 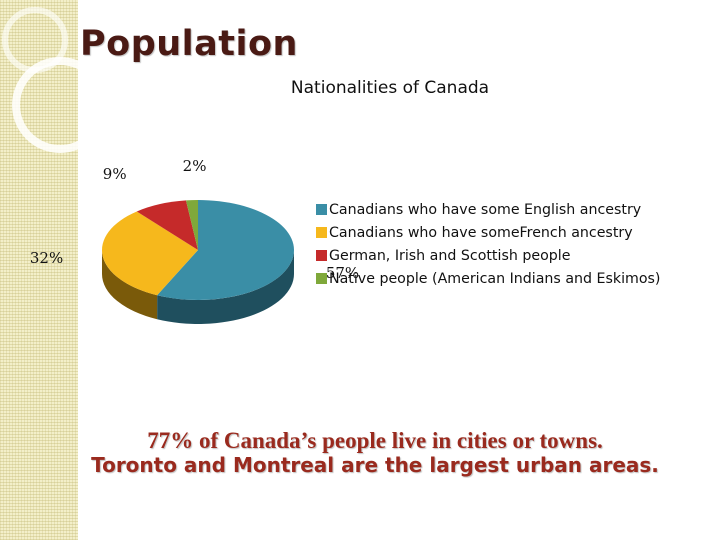 I want to click on side-texture-panel, so click(x=39, y=270).